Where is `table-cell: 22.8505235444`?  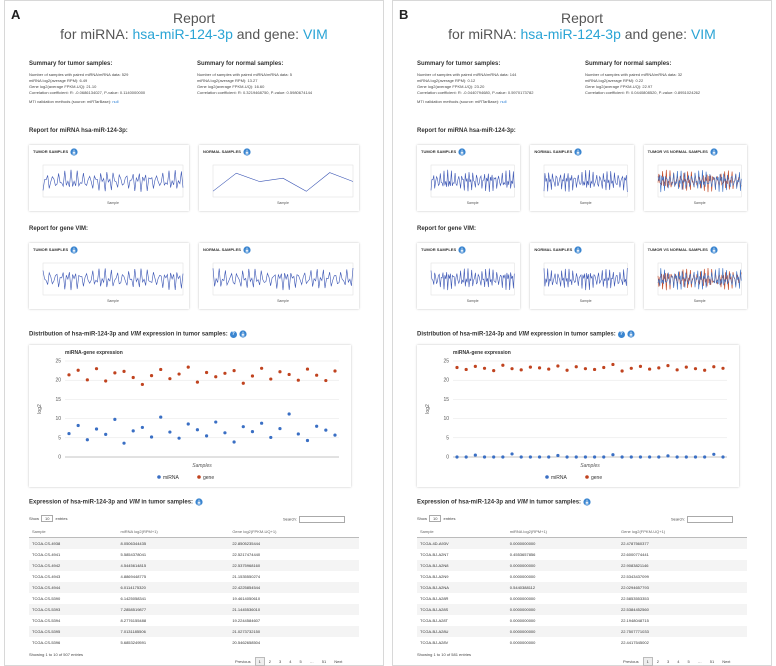 table-cell: 22.8505235444 is located at coordinates (294, 543).